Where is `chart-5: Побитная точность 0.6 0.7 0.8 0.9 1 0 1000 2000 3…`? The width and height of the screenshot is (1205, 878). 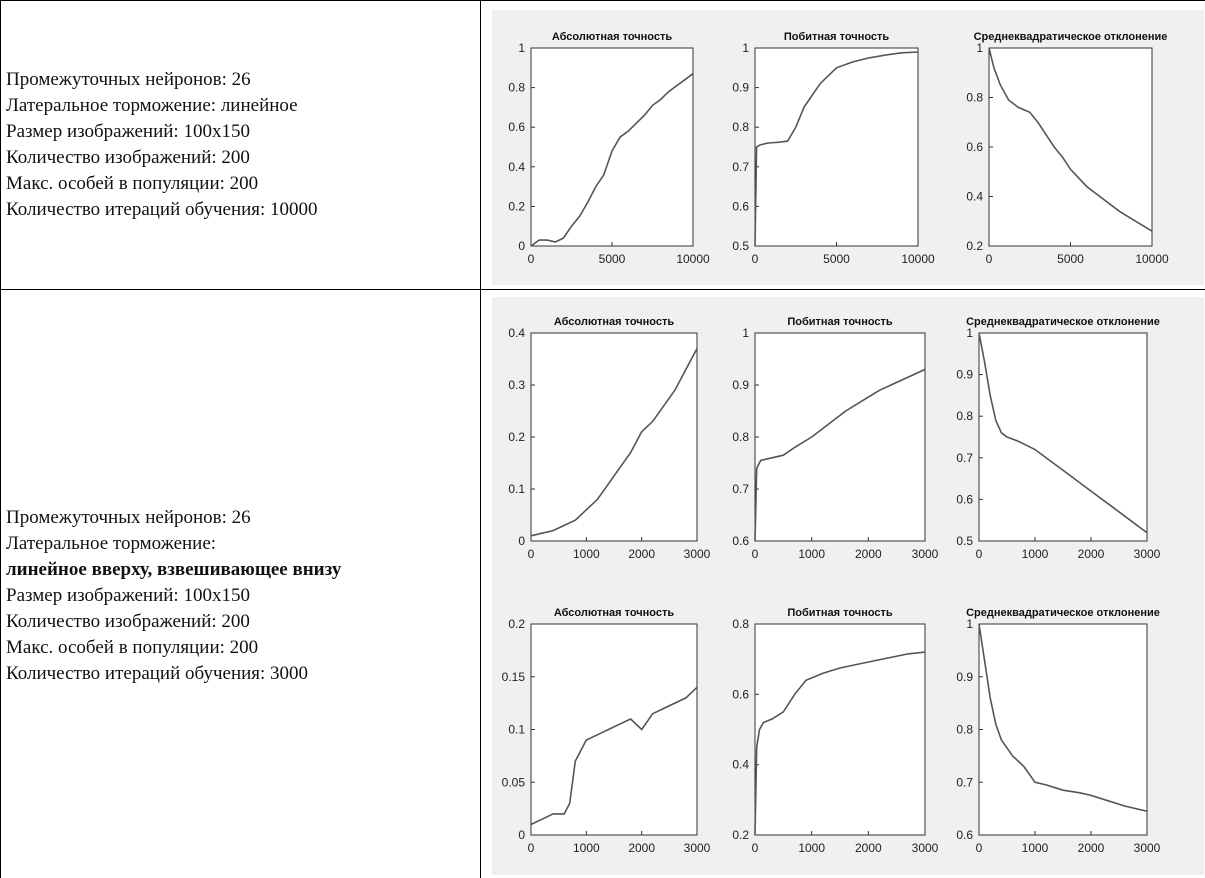
chart-5: Побитная точность 0.6 0.7 0.8 0.9 1 0 1000 2000 3… is located at coordinates (835, 438).